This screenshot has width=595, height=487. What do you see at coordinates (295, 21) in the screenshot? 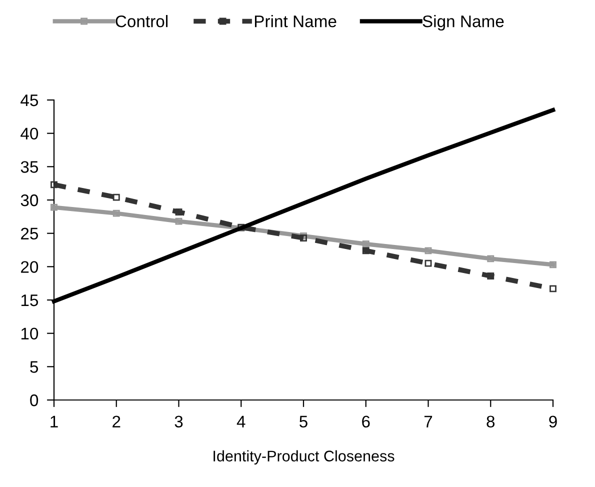
I see `legend-label: Print Name` at bounding box center [295, 21].